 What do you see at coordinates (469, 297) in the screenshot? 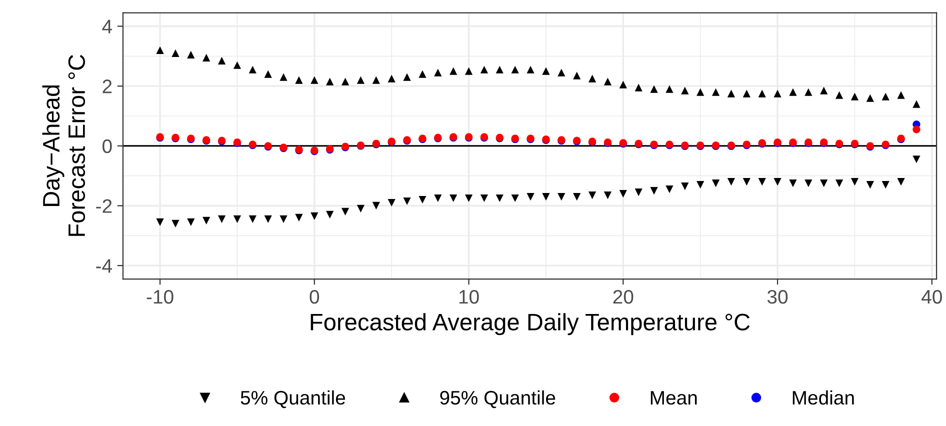
I see `x-tick-label: 10` at bounding box center [469, 297].